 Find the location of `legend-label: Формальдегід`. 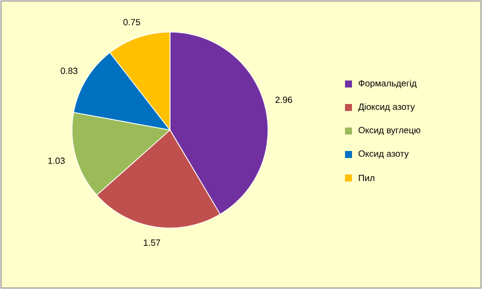

legend-label: Формальдегід is located at coordinates (387, 84).